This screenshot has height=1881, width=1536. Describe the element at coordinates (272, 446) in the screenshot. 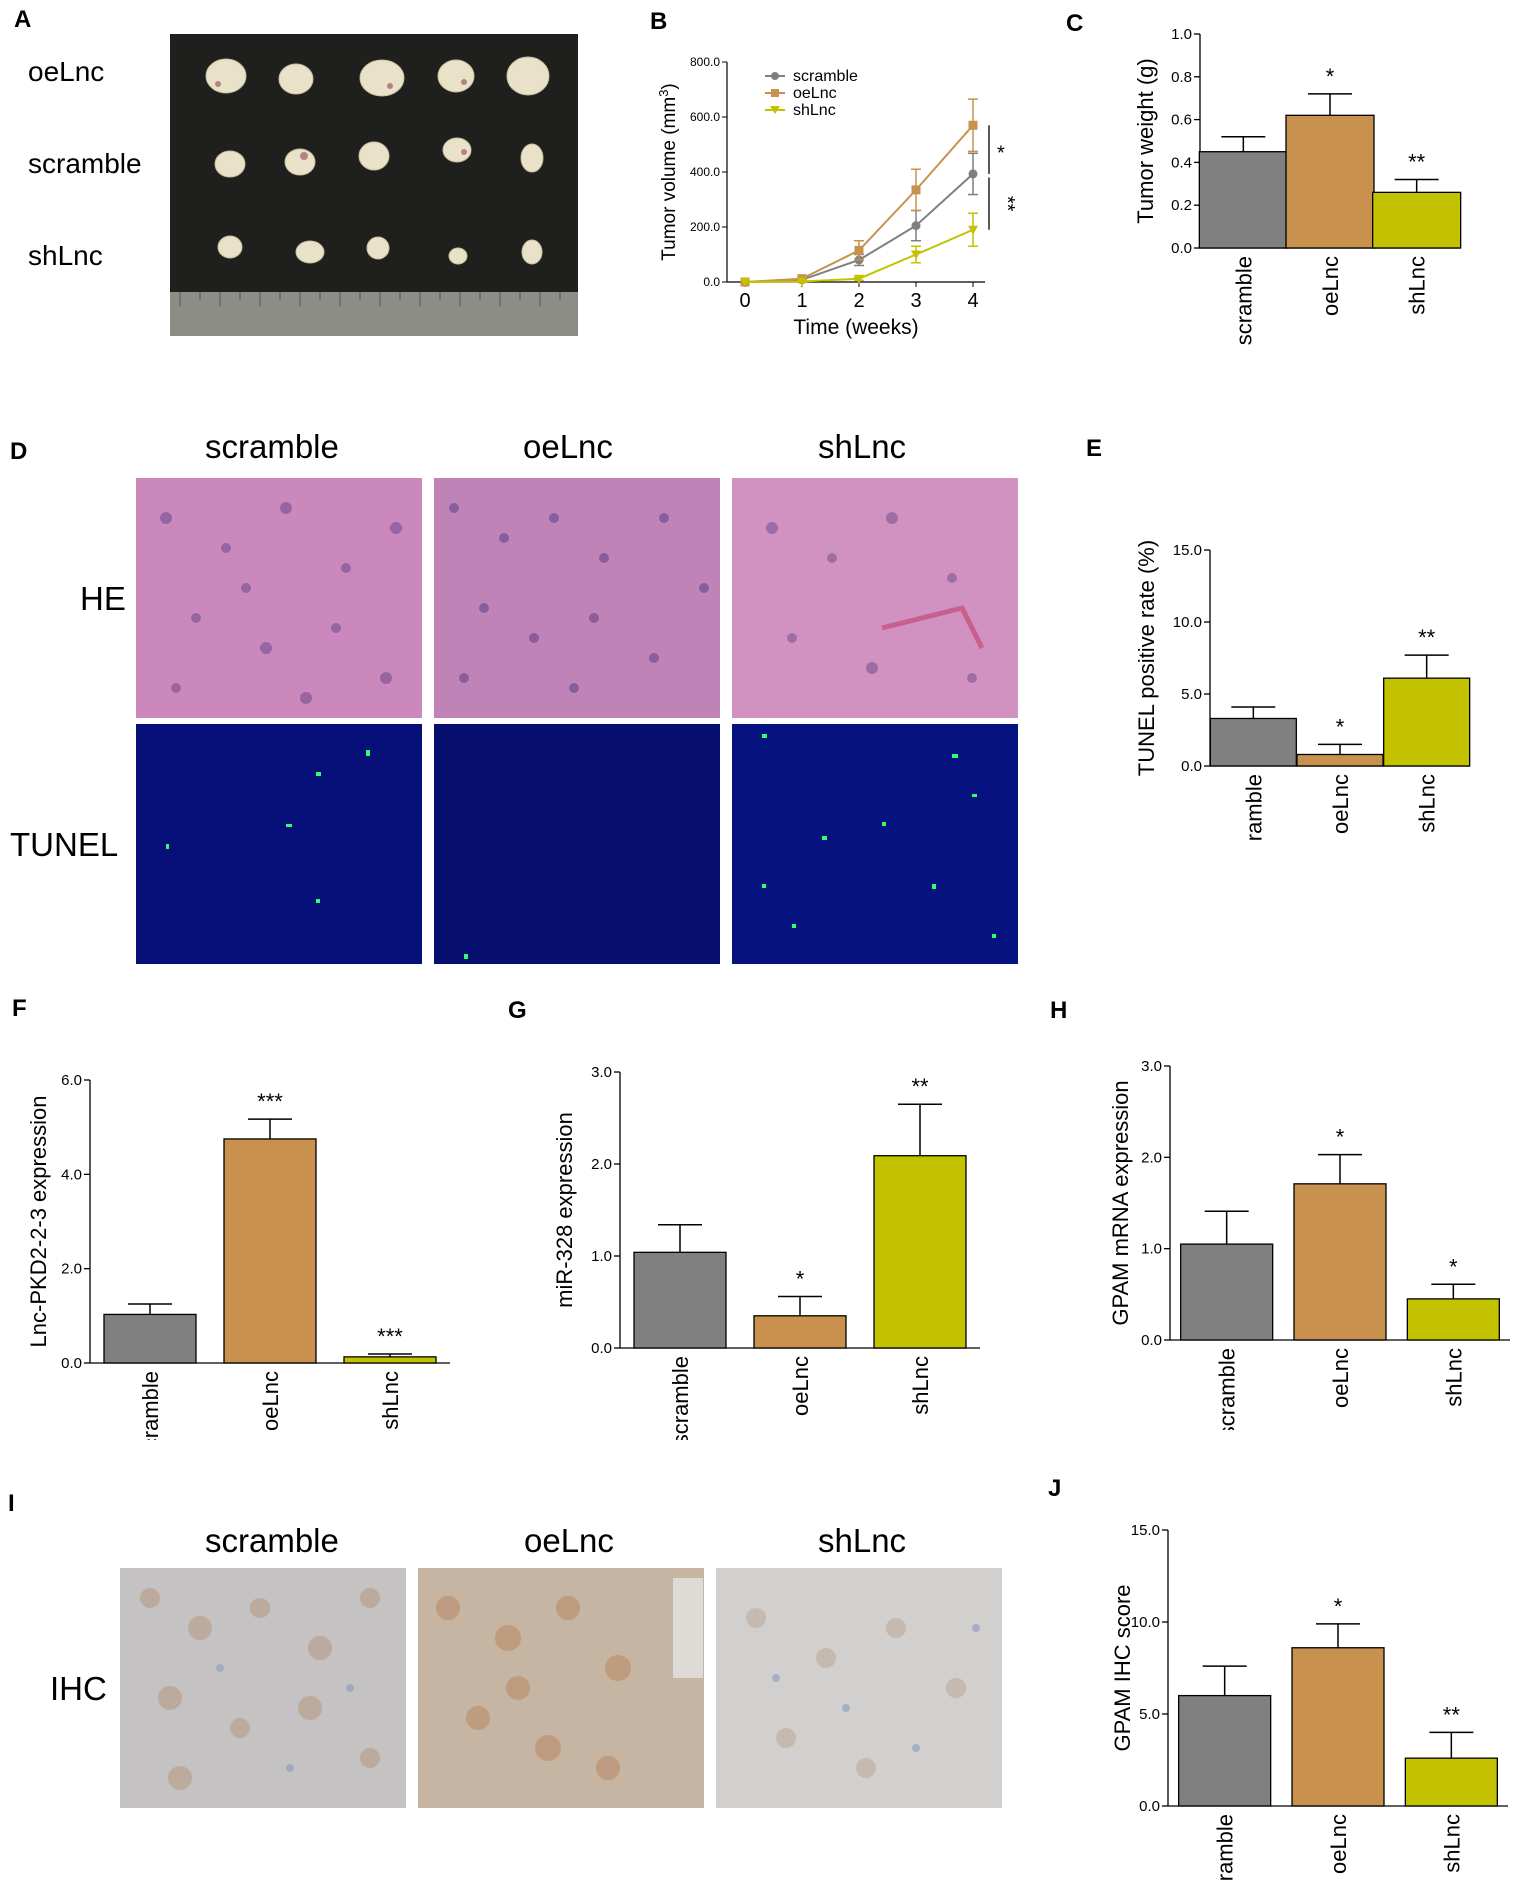

I see `col-label-d-scramble: scramble` at that location.